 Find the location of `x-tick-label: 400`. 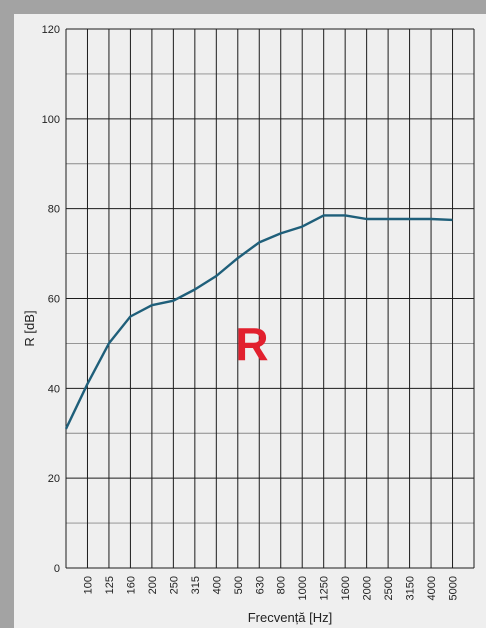

x-tick-label: 400 is located at coordinates (217, 585).